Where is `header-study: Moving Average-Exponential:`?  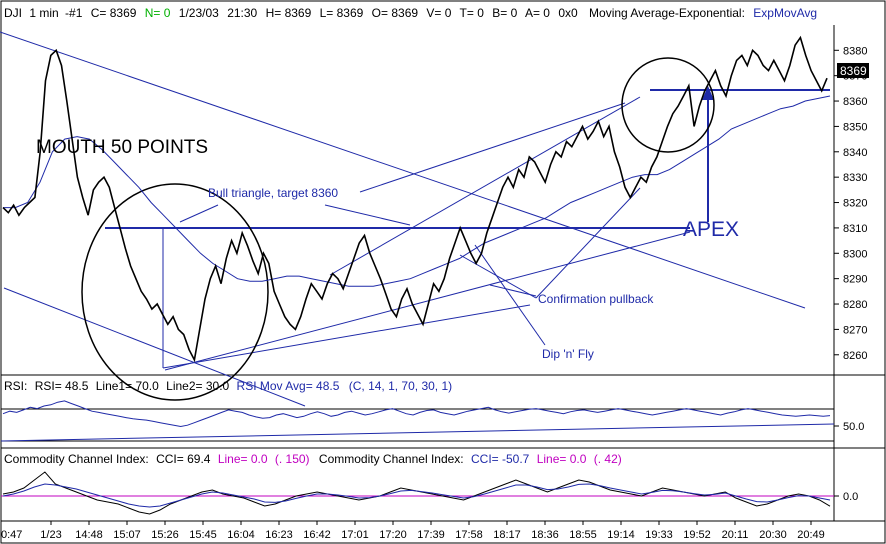 header-study: Moving Average-Exponential: is located at coordinates (667, 13).